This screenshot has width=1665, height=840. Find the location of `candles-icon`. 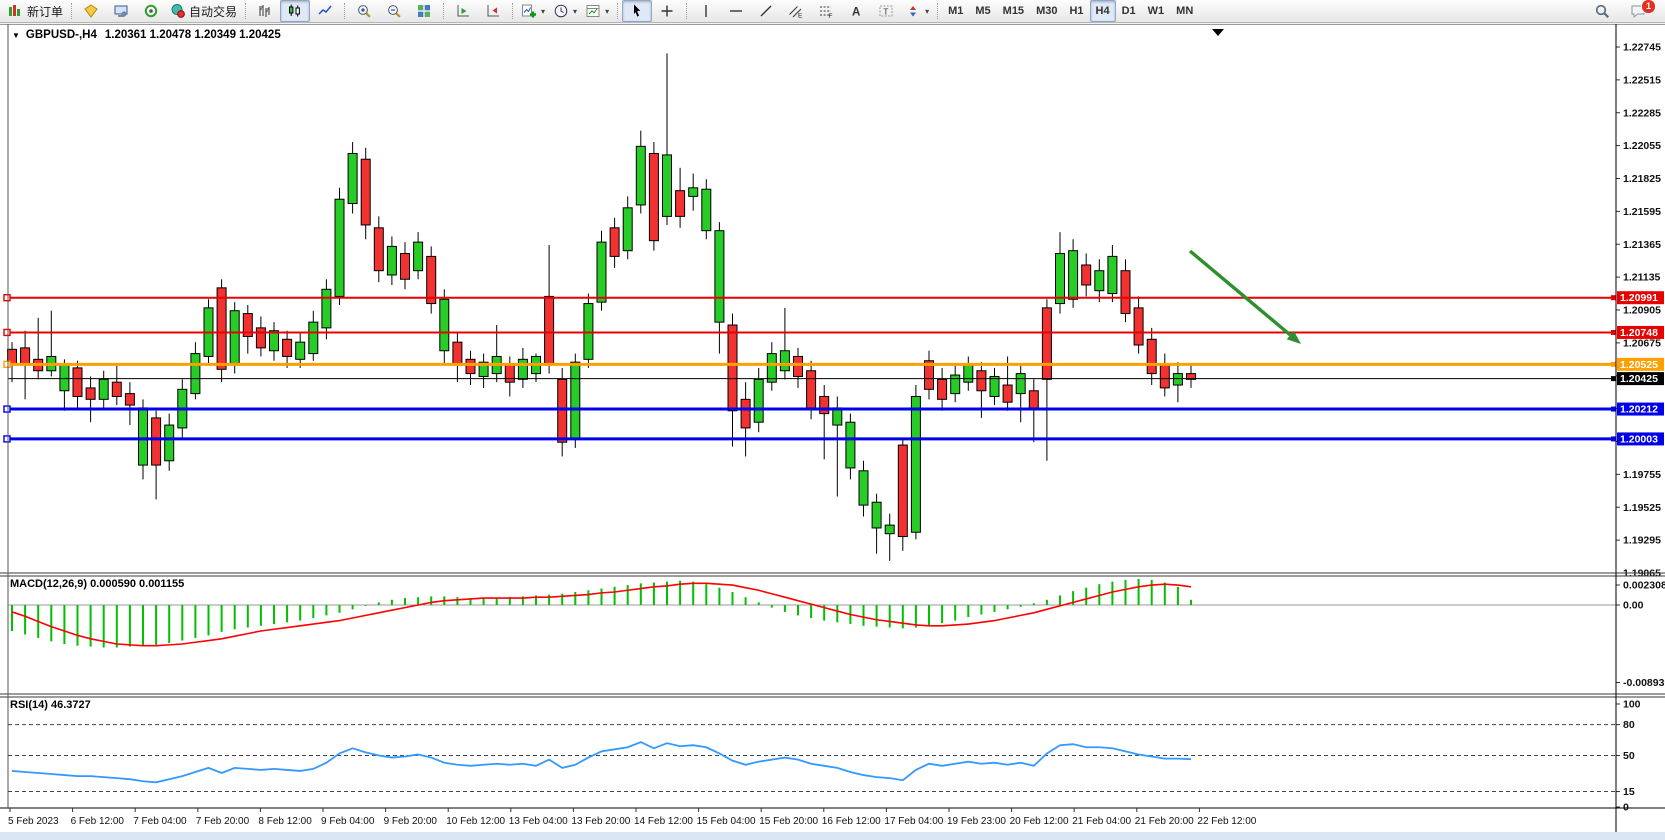

candles-icon is located at coordinates (294, 10).